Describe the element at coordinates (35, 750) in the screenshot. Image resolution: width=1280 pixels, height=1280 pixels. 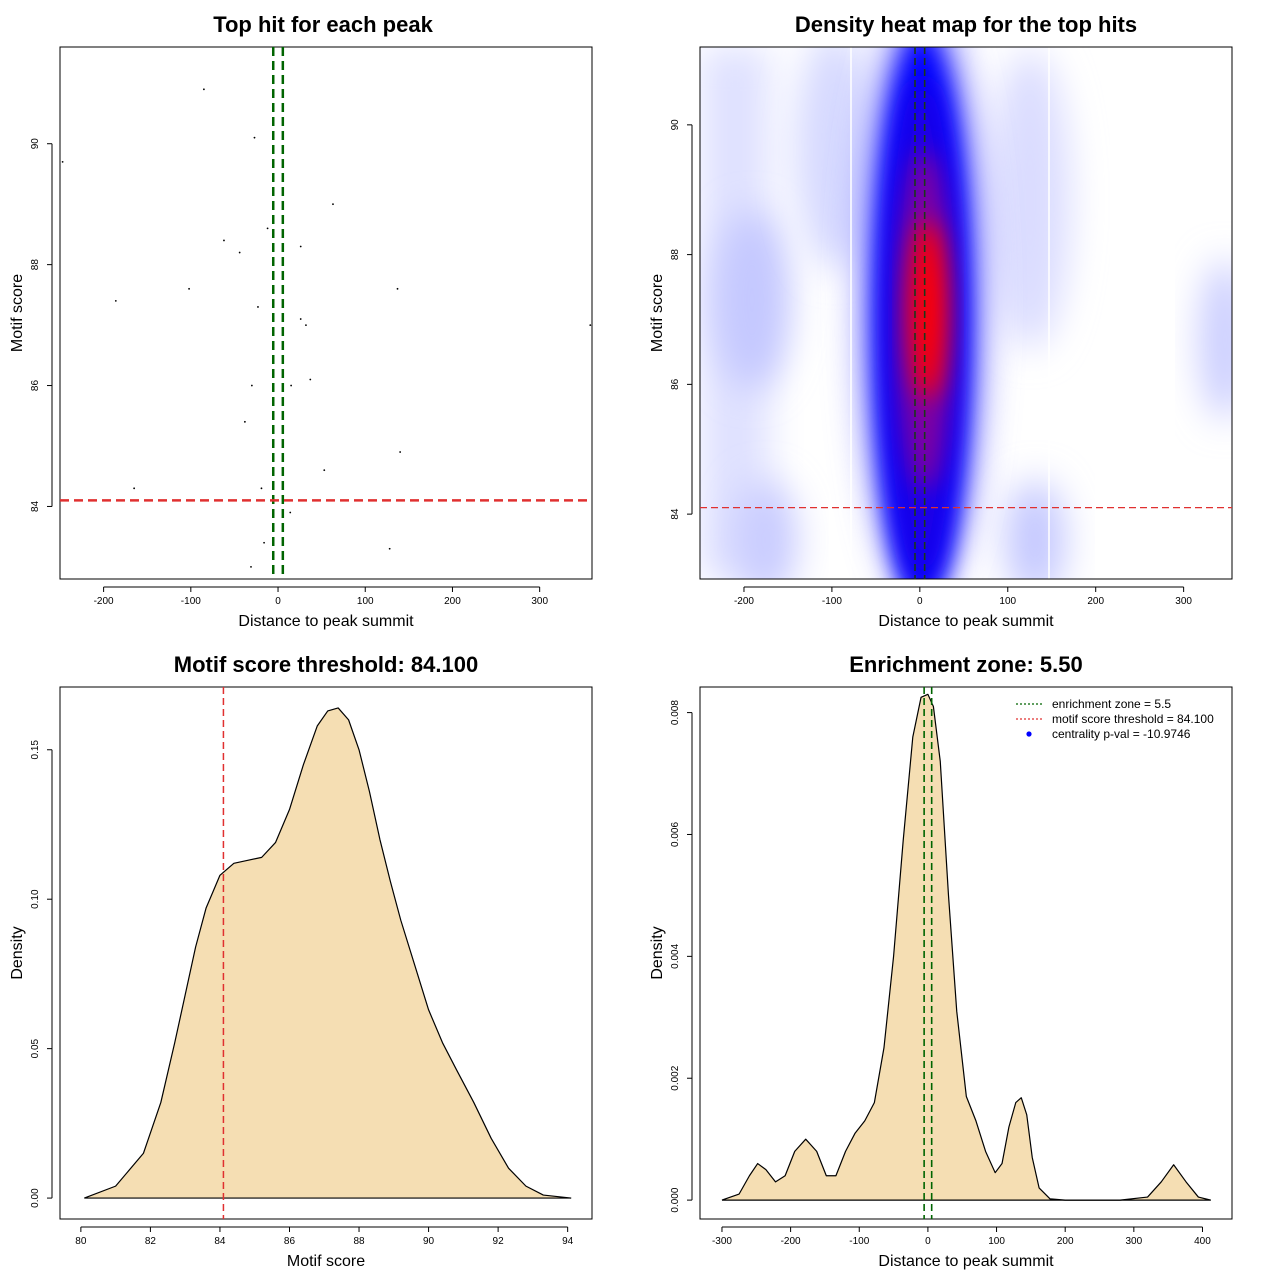
I see `score-density-y-tick-label: 0.15` at that location.